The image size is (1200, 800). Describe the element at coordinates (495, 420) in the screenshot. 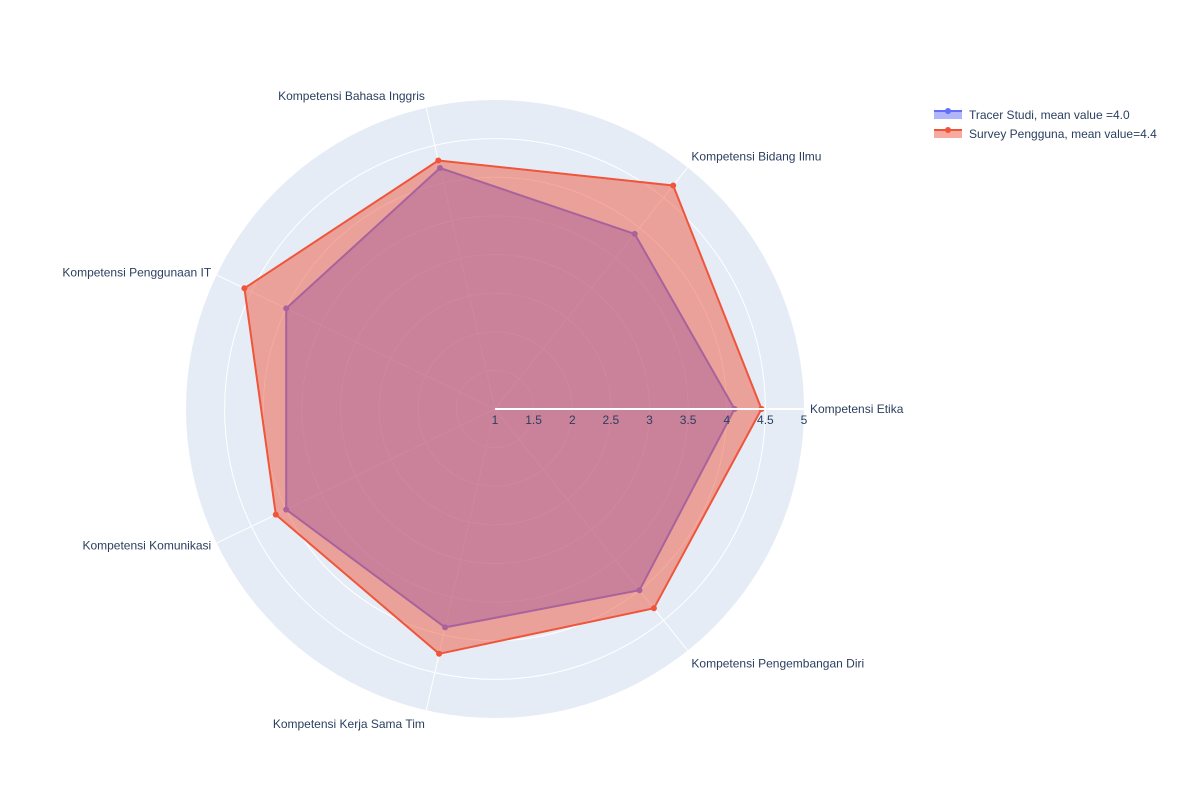

I see `radial-tick-label: 1` at that location.